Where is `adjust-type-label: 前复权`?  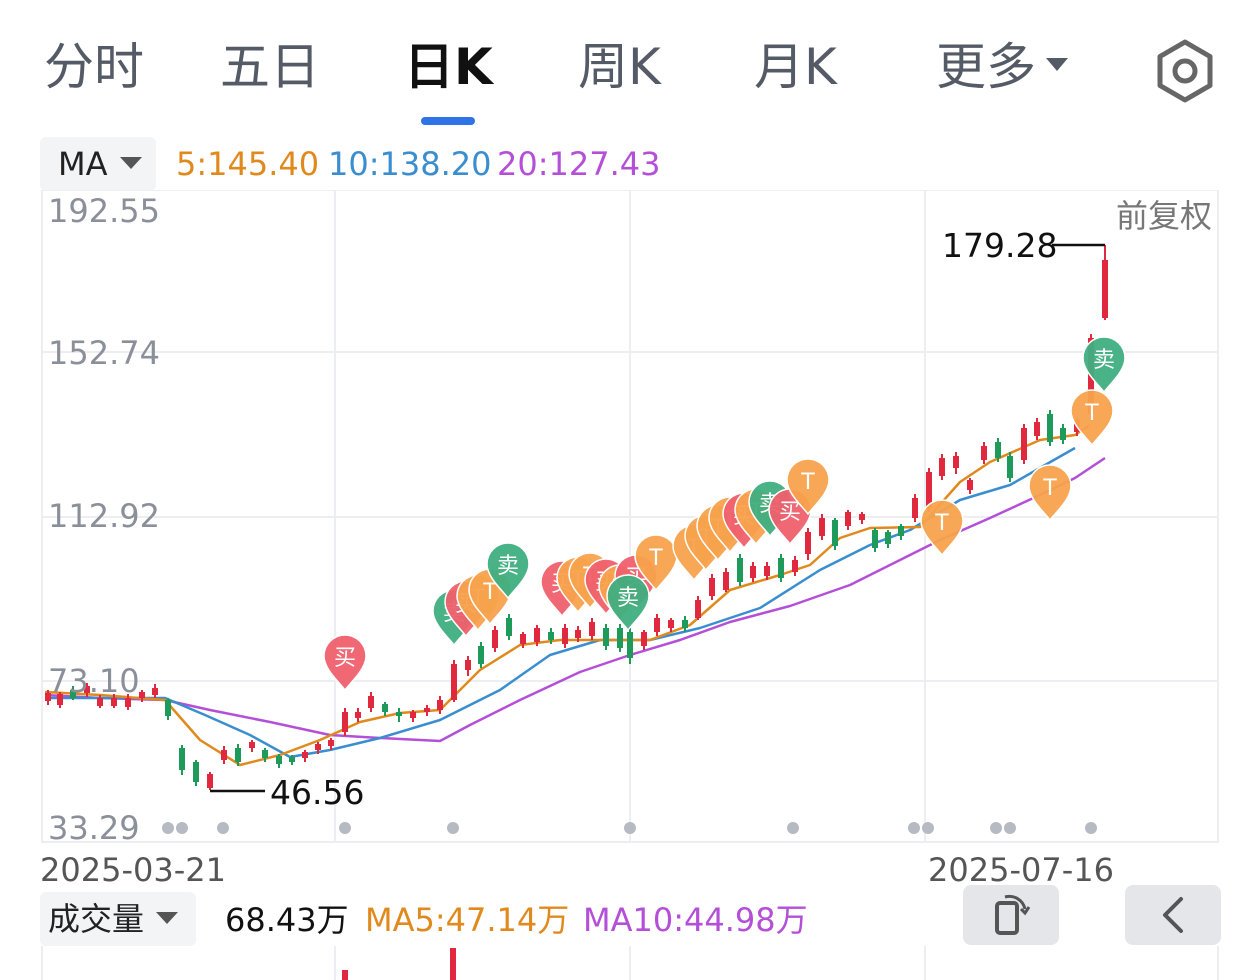 adjust-type-label: 前复权 is located at coordinates (1164, 216).